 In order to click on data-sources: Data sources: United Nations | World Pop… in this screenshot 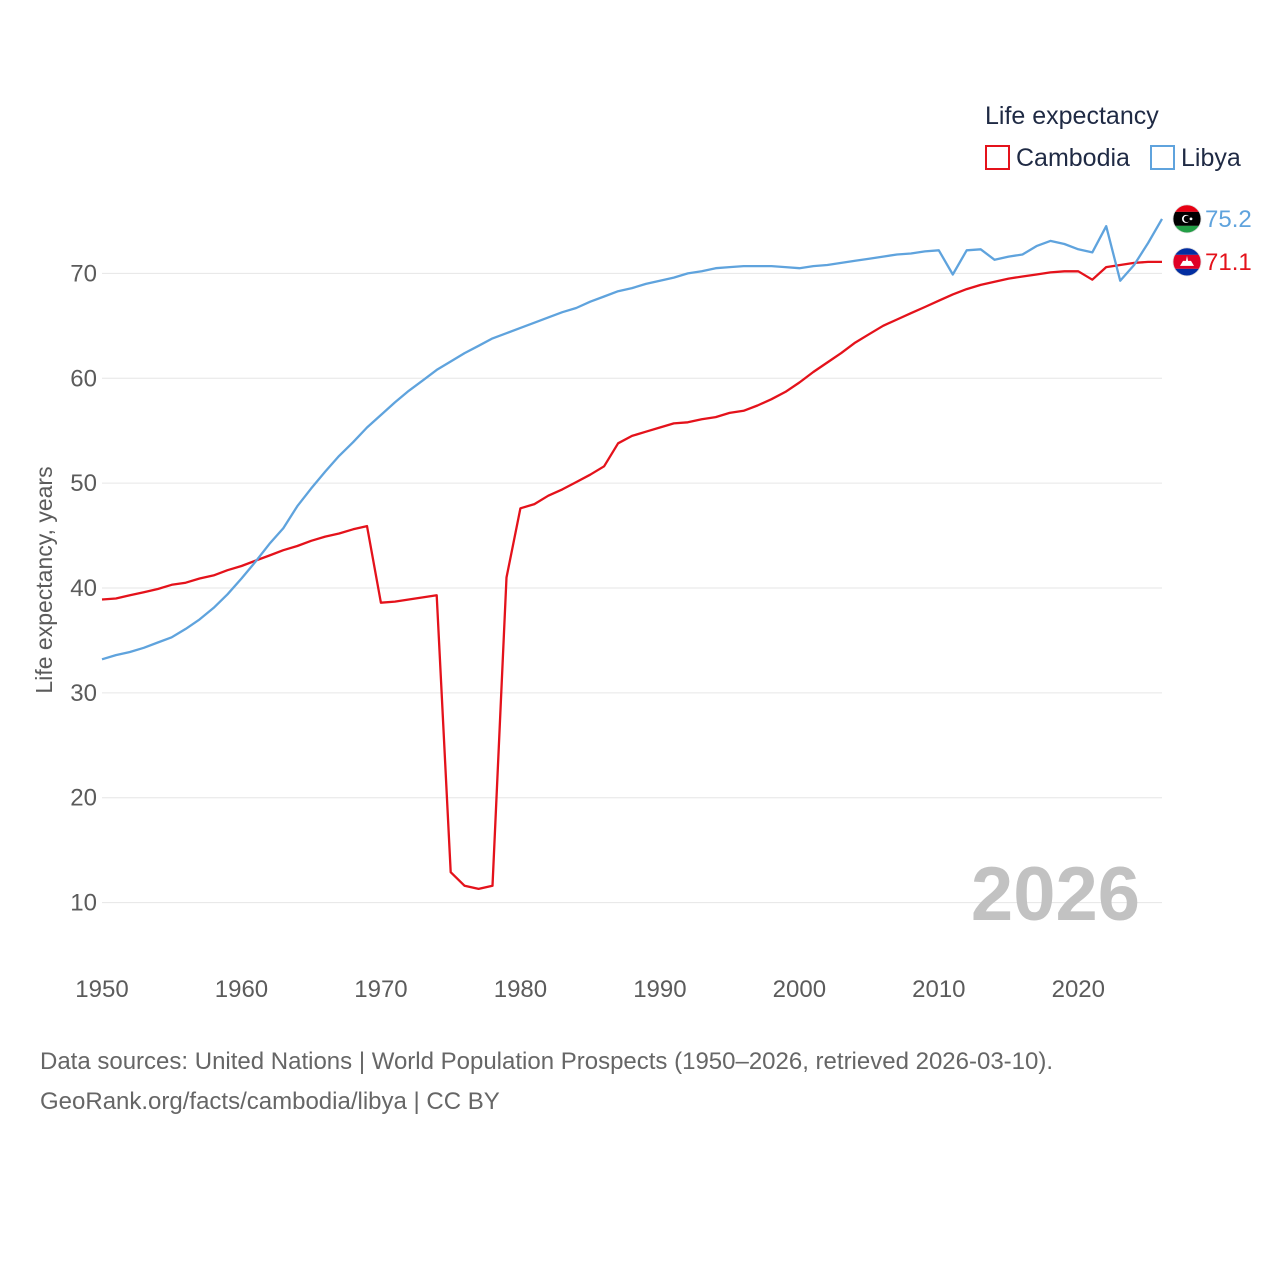, I will do `click(547, 1061)`.